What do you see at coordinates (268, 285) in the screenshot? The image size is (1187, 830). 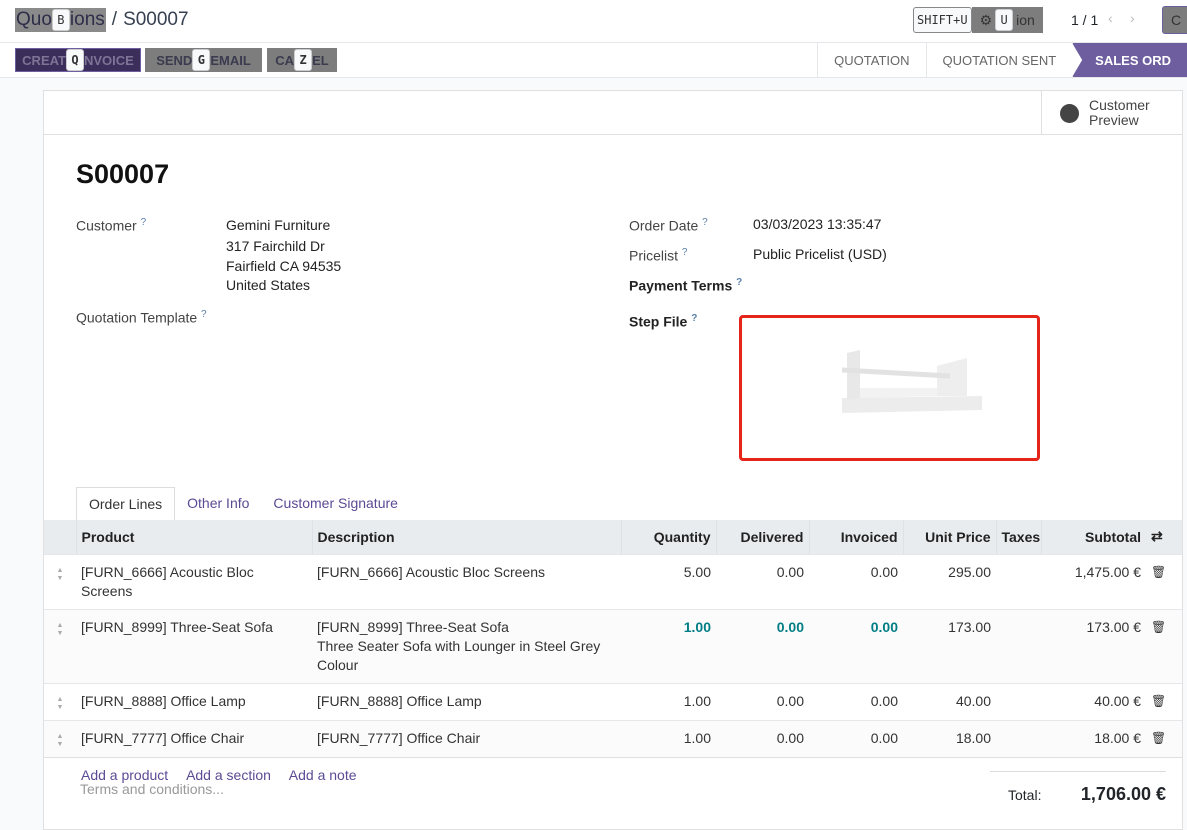 I see `address-line: United States` at bounding box center [268, 285].